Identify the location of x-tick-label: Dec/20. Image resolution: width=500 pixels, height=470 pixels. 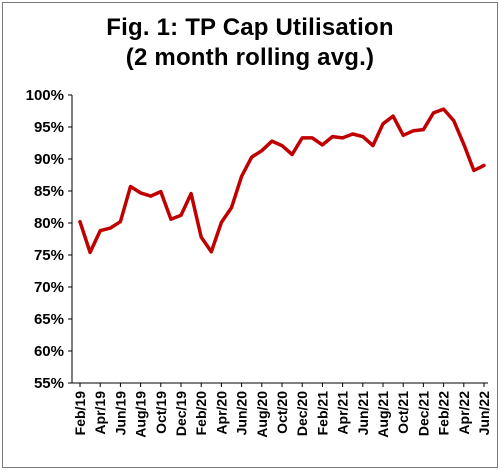
(302, 413).